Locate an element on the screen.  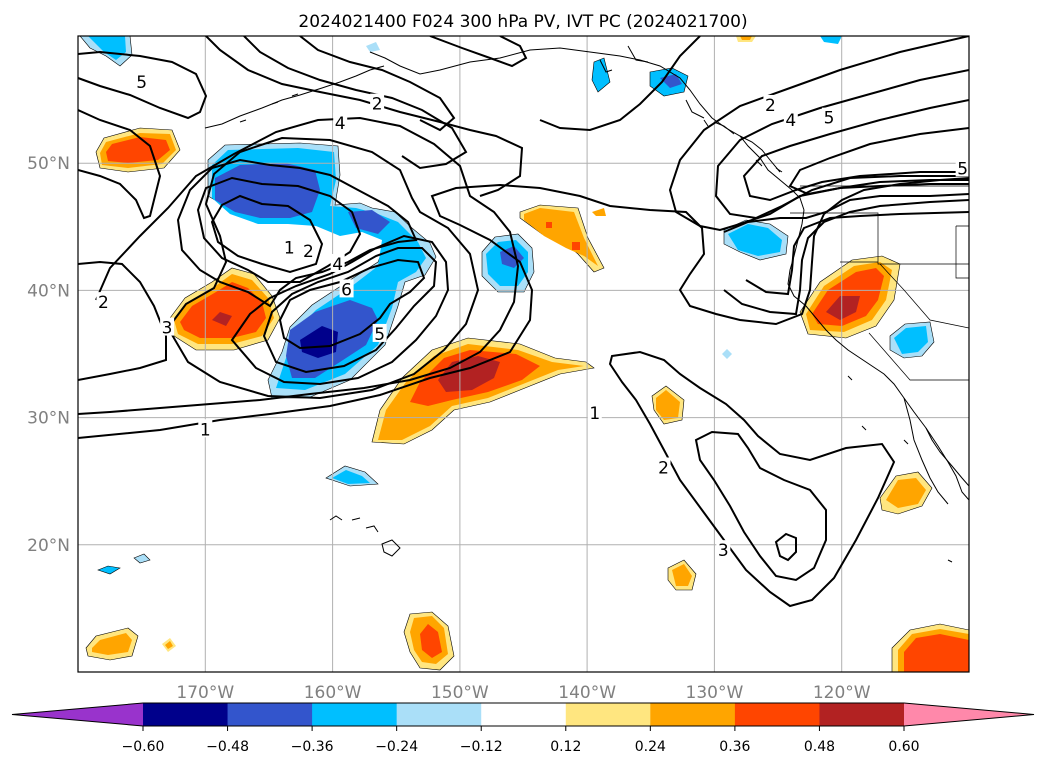
contour-4-east-trough is located at coordinates (855, 150).